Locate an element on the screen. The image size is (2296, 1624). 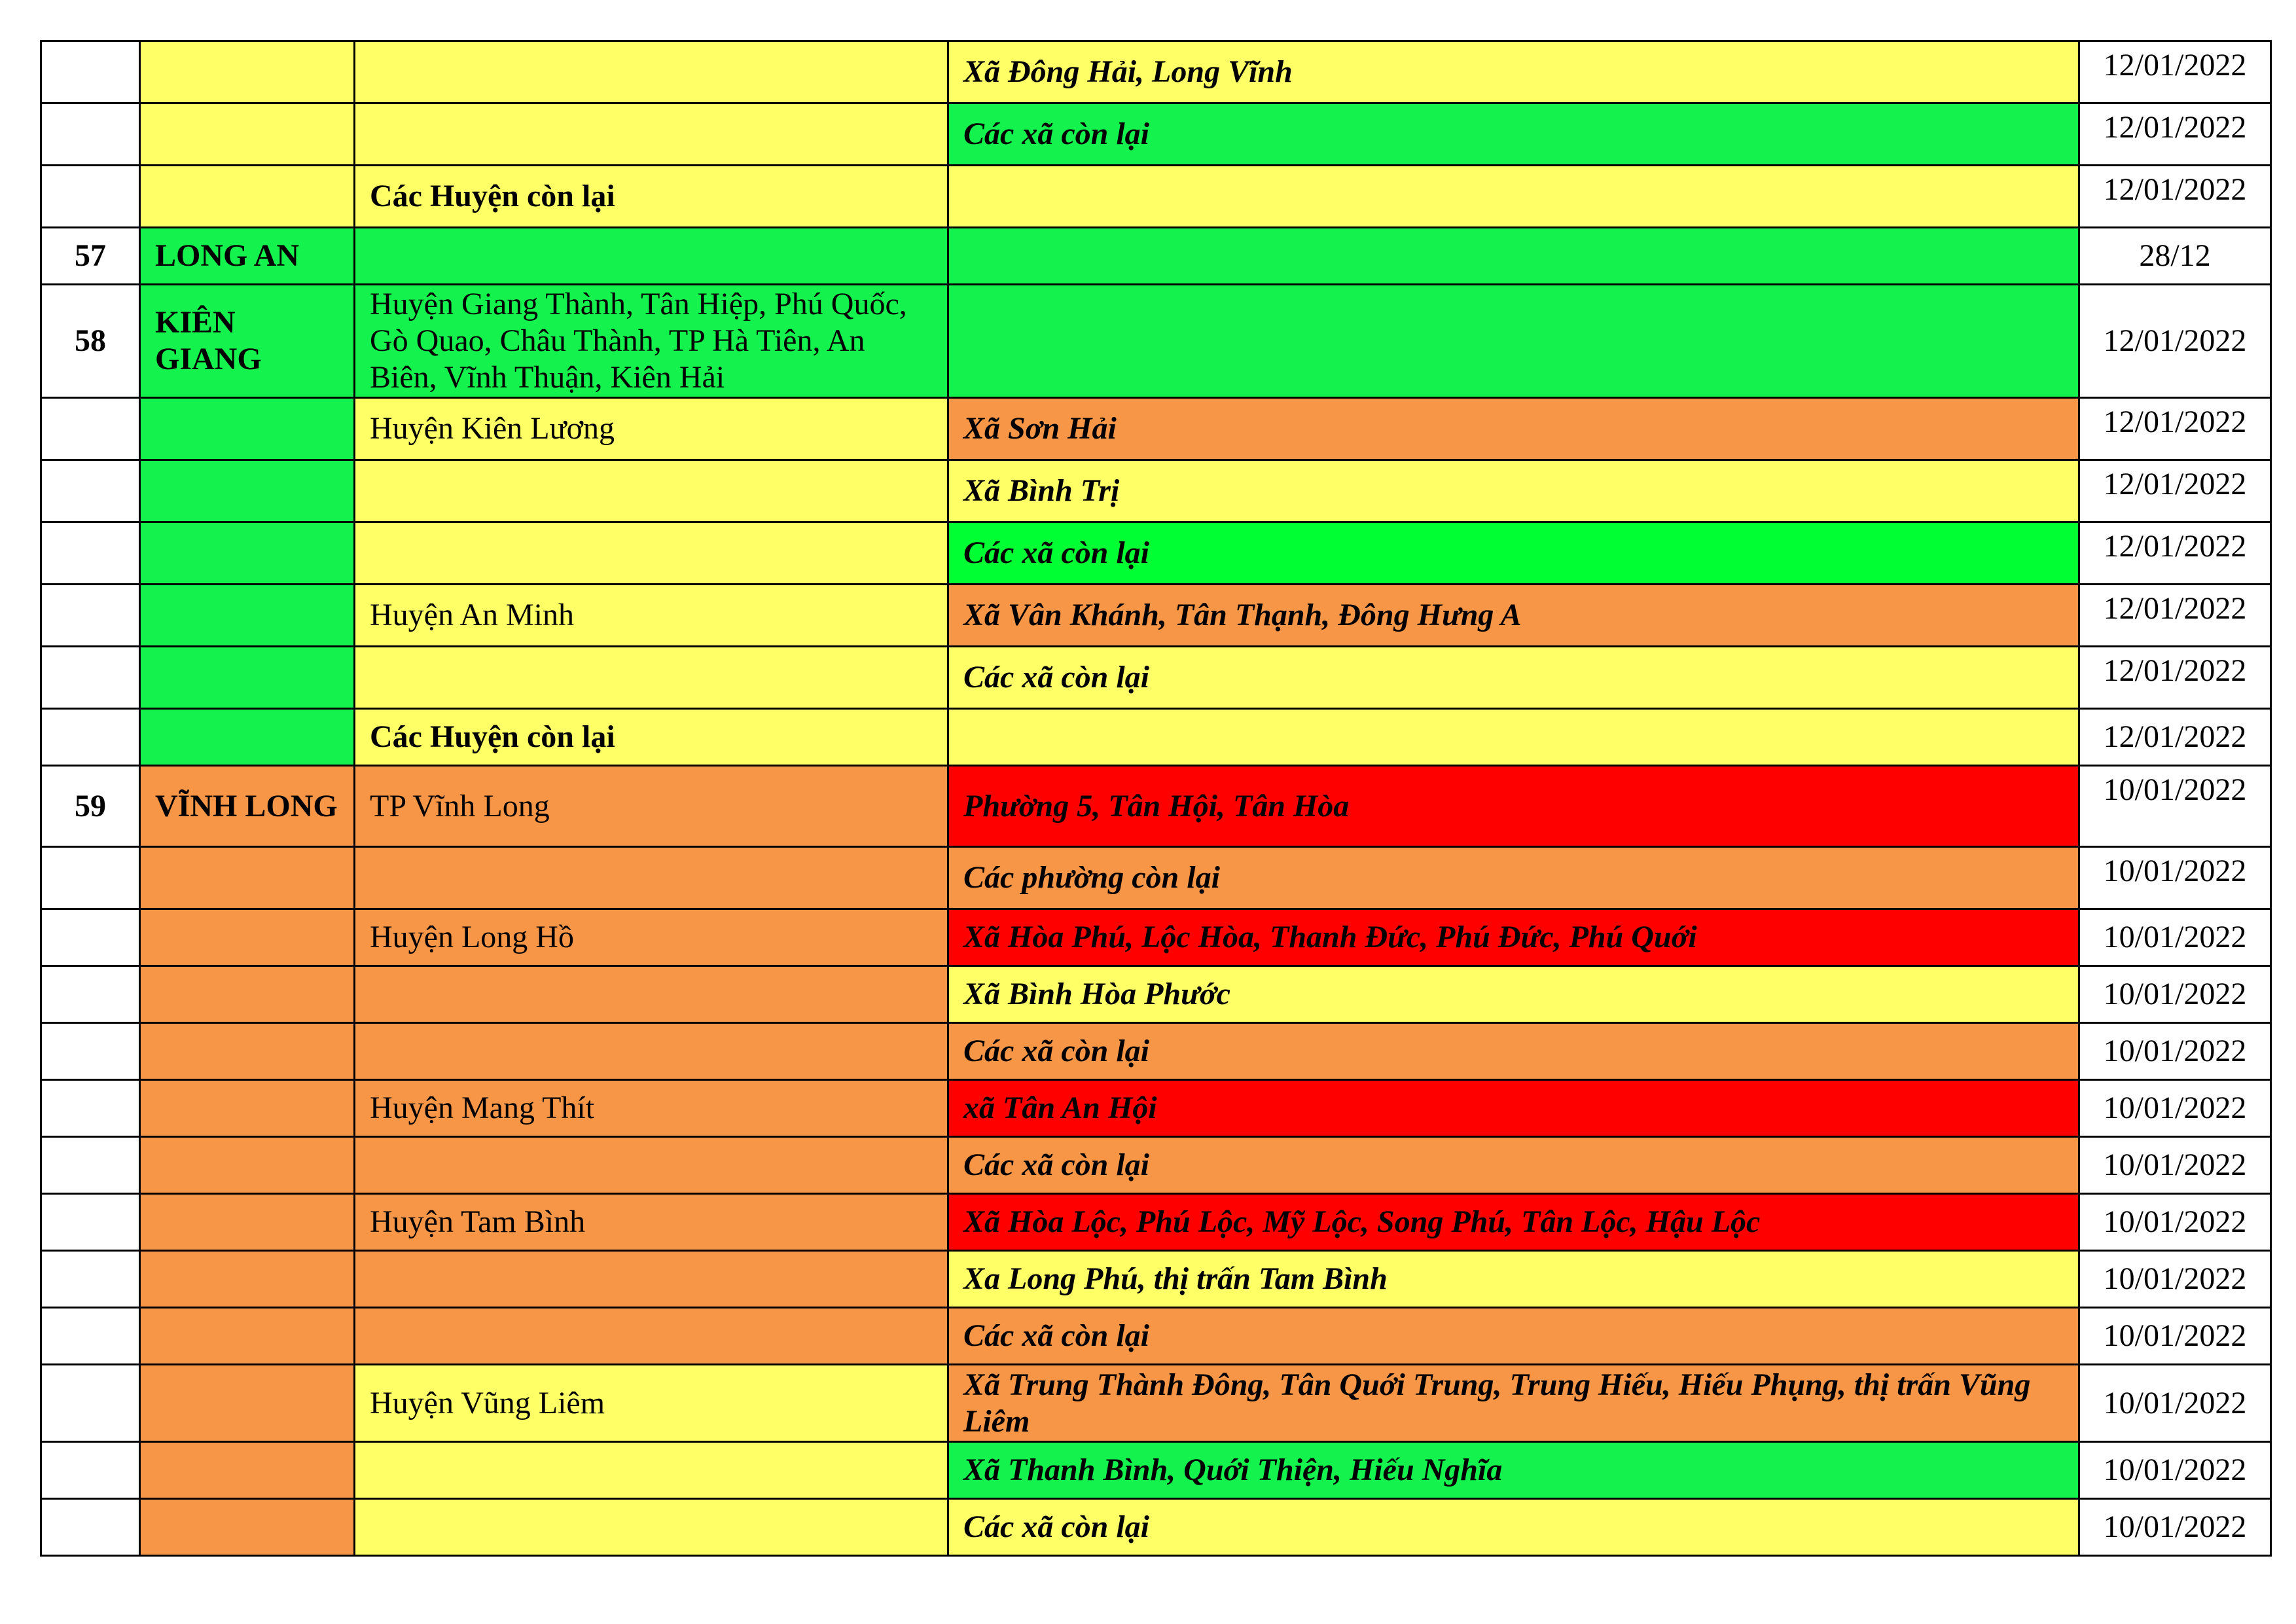
table-row: Huyện Kiên Lương Xã Sơn Hải 12/01/2022 is located at coordinates (1156, 429).